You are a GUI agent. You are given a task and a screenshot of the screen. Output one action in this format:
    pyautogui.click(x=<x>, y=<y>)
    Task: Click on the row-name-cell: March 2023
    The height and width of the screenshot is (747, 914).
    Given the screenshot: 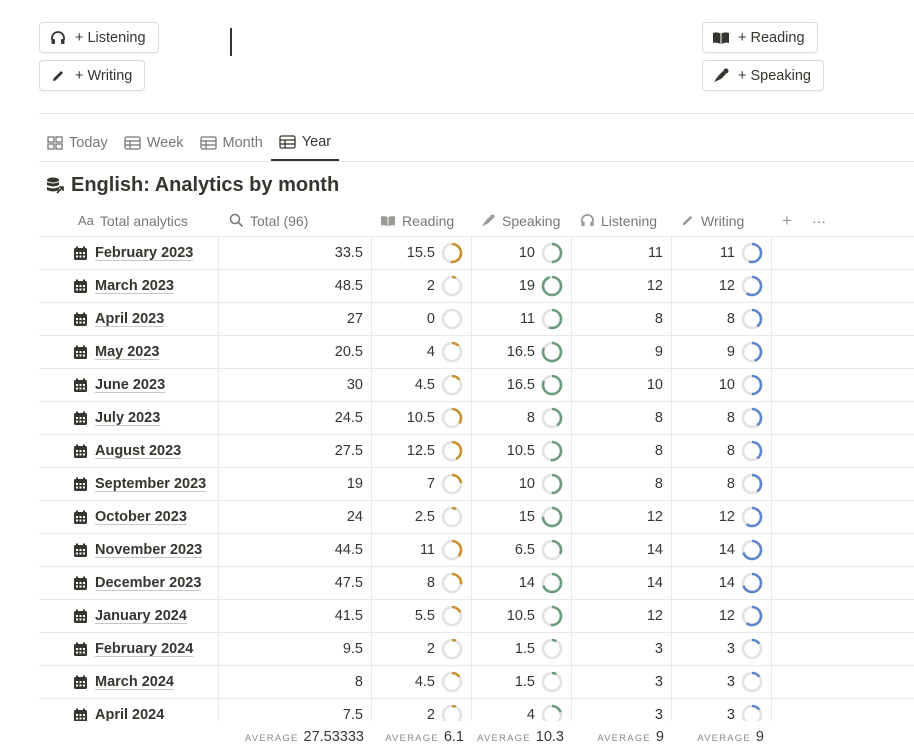 What is the action you would take?
    pyautogui.click(x=129, y=286)
    